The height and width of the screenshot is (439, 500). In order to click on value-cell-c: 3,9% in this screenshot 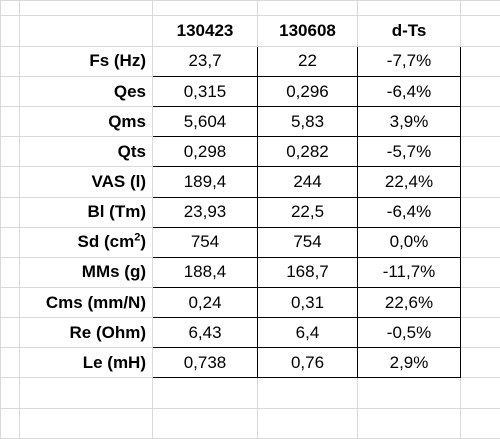, I will do `click(409, 122)`.